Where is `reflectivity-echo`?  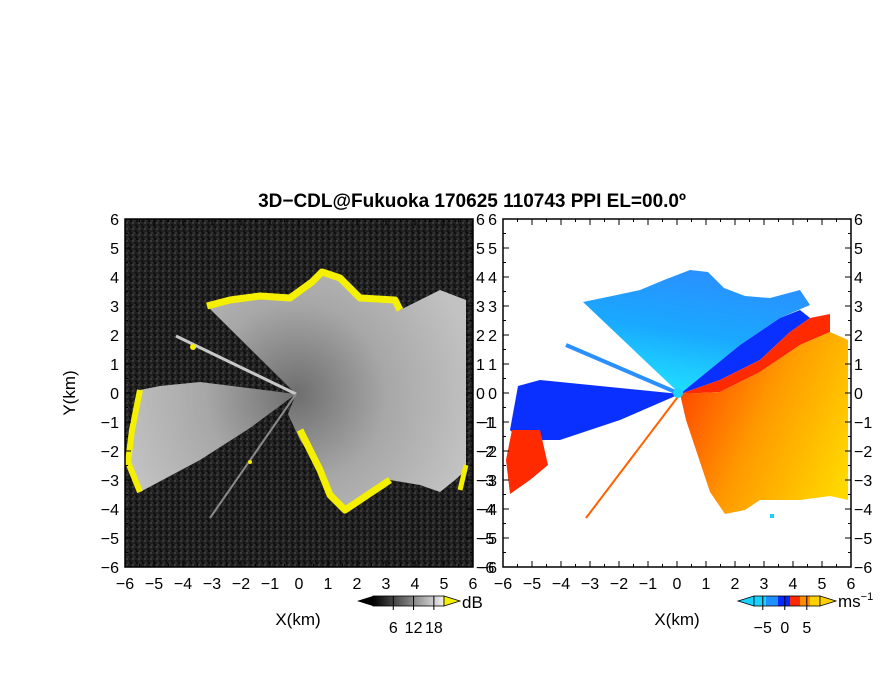 reflectivity-echo is located at coordinates (297, 393).